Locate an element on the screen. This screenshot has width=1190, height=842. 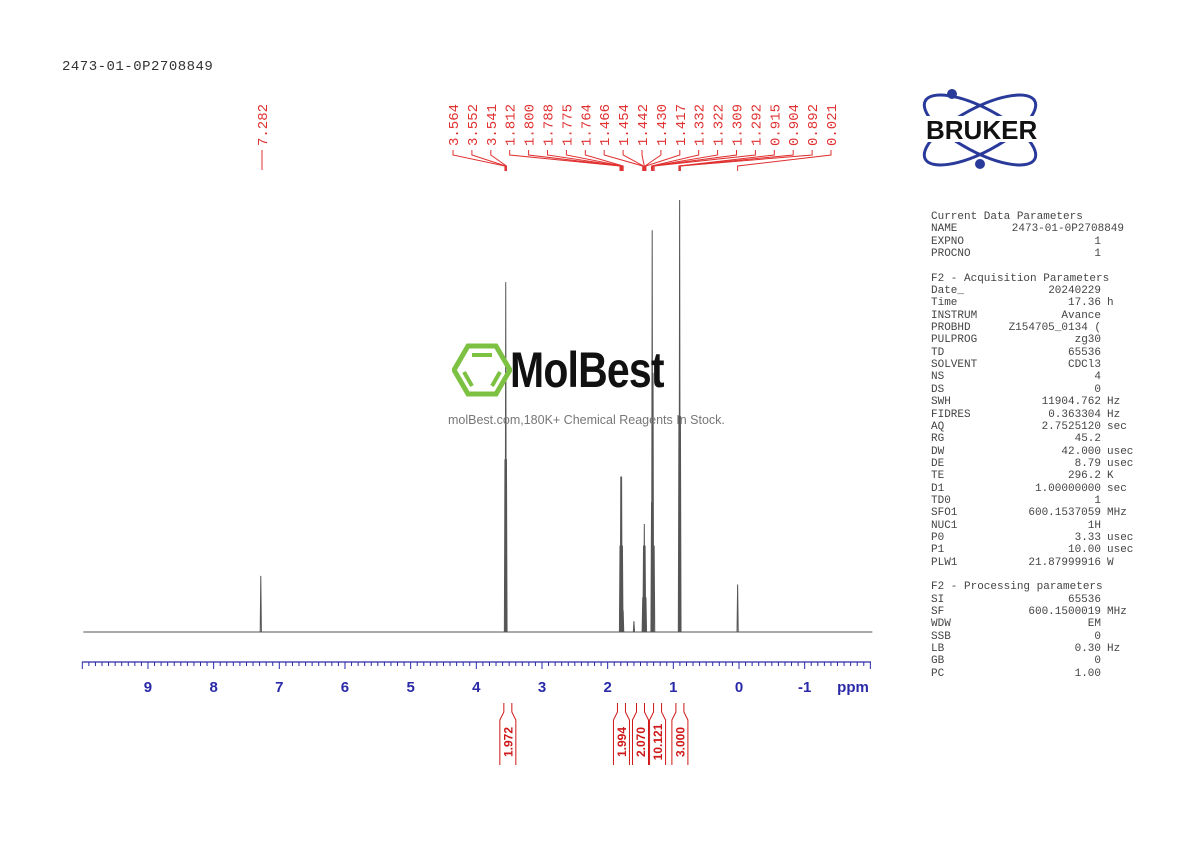
param-key: INSTRUM is located at coordinates (954, 315).